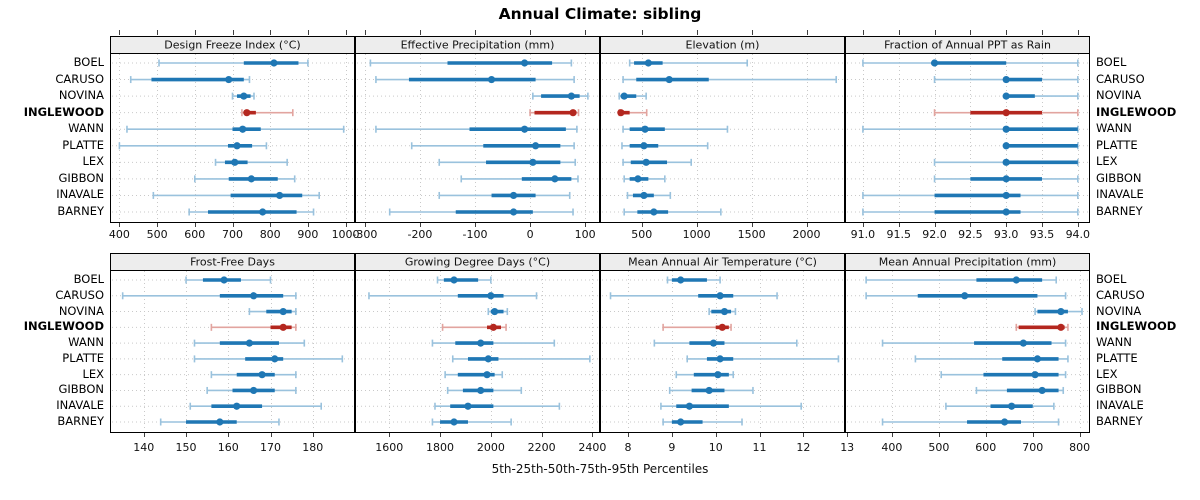  What do you see at coordinates (628, 447) in the screenshot?
I see `axis-tick-label: 8` at bounding box center [628, 447].